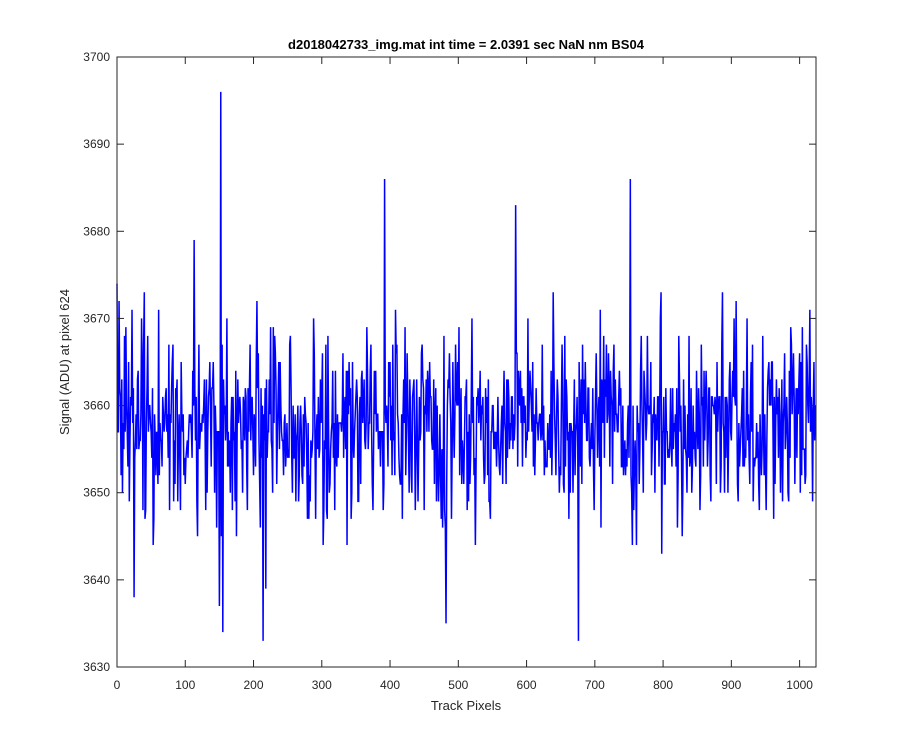 This screenshot has width=900, height=755. Describe the element at coordinates (96, 144) in the screenshot. I see `y-tick-label: 3690` at that location.